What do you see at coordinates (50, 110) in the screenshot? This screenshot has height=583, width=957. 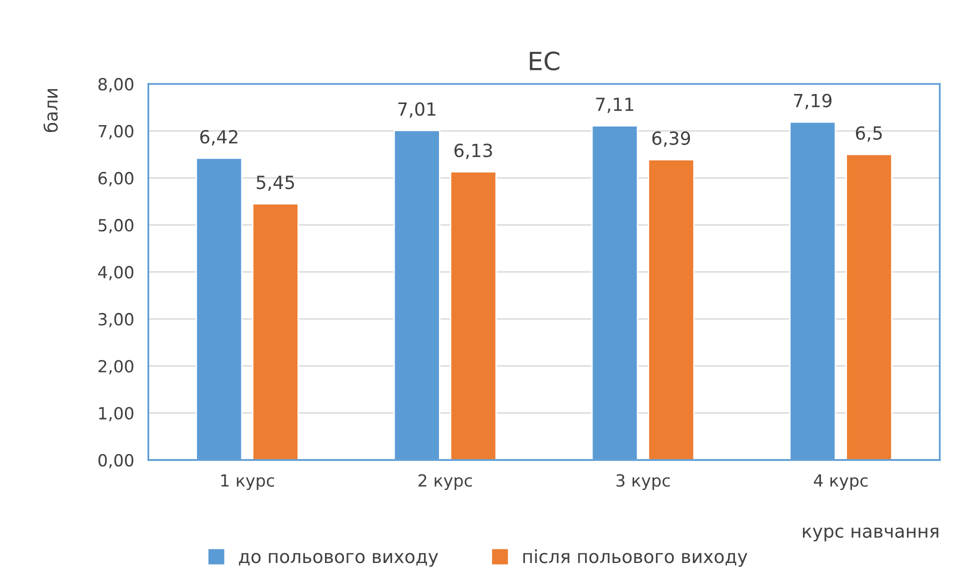 I see `y-axis-title: бали` at bounding box center [50, 110].